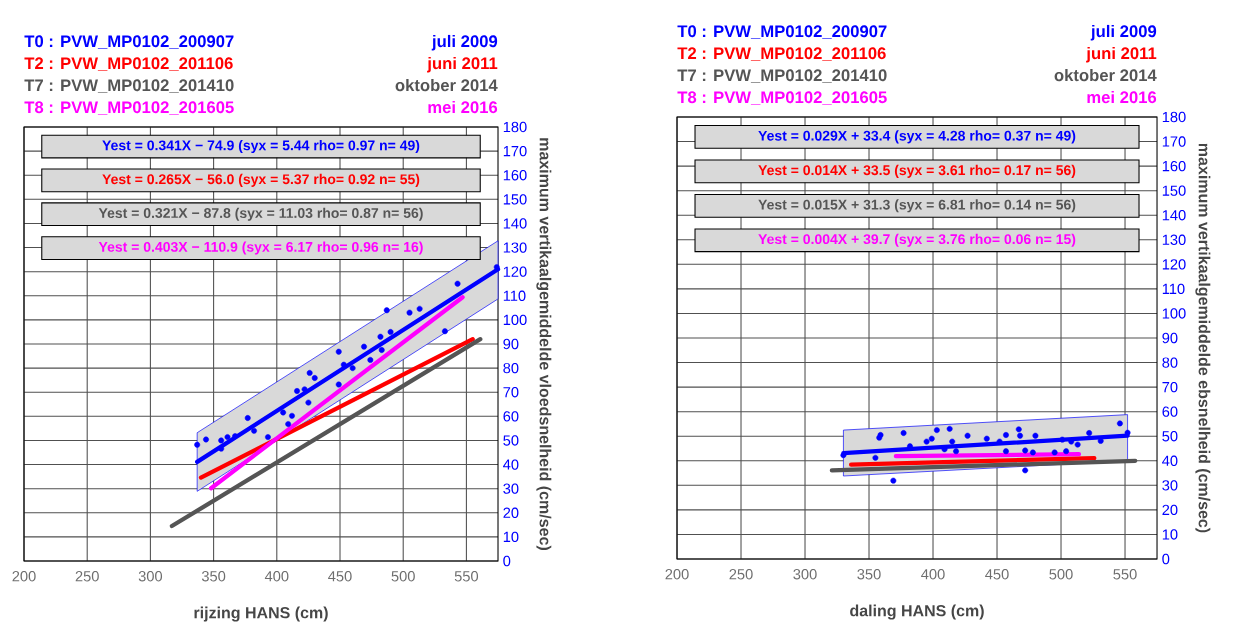 This screenshot has width=1241, height=635. Describe the element at coordinates (917, 171) in the screenshot. I see `annotation: Yest = 0.014X + 33.5 (syx = 3.61 rho= 0.17 n= 56)` at that location.